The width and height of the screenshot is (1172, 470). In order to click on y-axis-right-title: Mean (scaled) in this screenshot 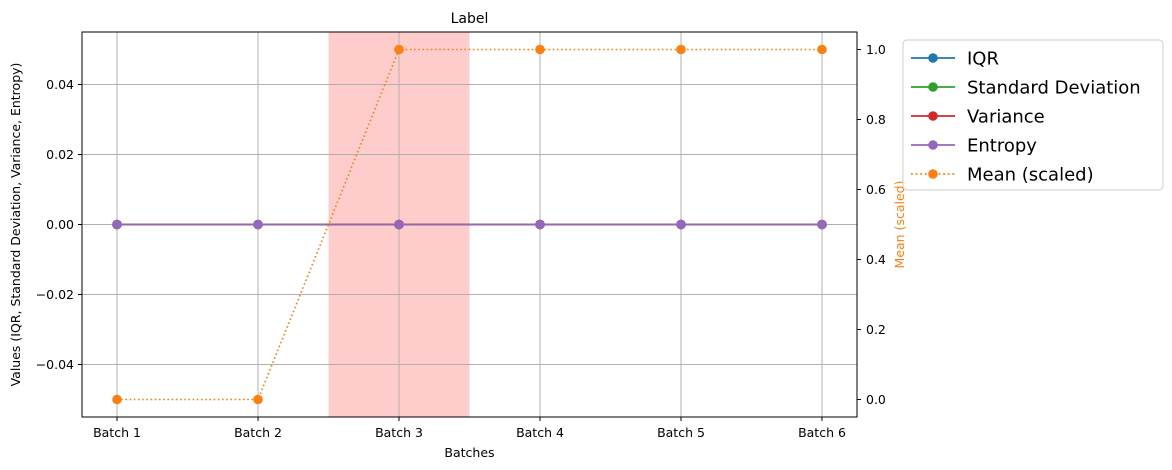, I will do `click(899, 225)`.